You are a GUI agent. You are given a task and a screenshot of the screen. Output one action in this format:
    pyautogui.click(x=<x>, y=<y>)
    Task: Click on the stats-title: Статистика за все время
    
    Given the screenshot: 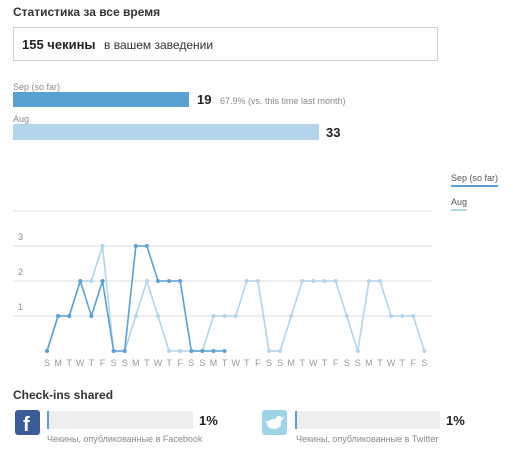 What is the action you would take?
    pyautogui.click(x=87, y=12)
    